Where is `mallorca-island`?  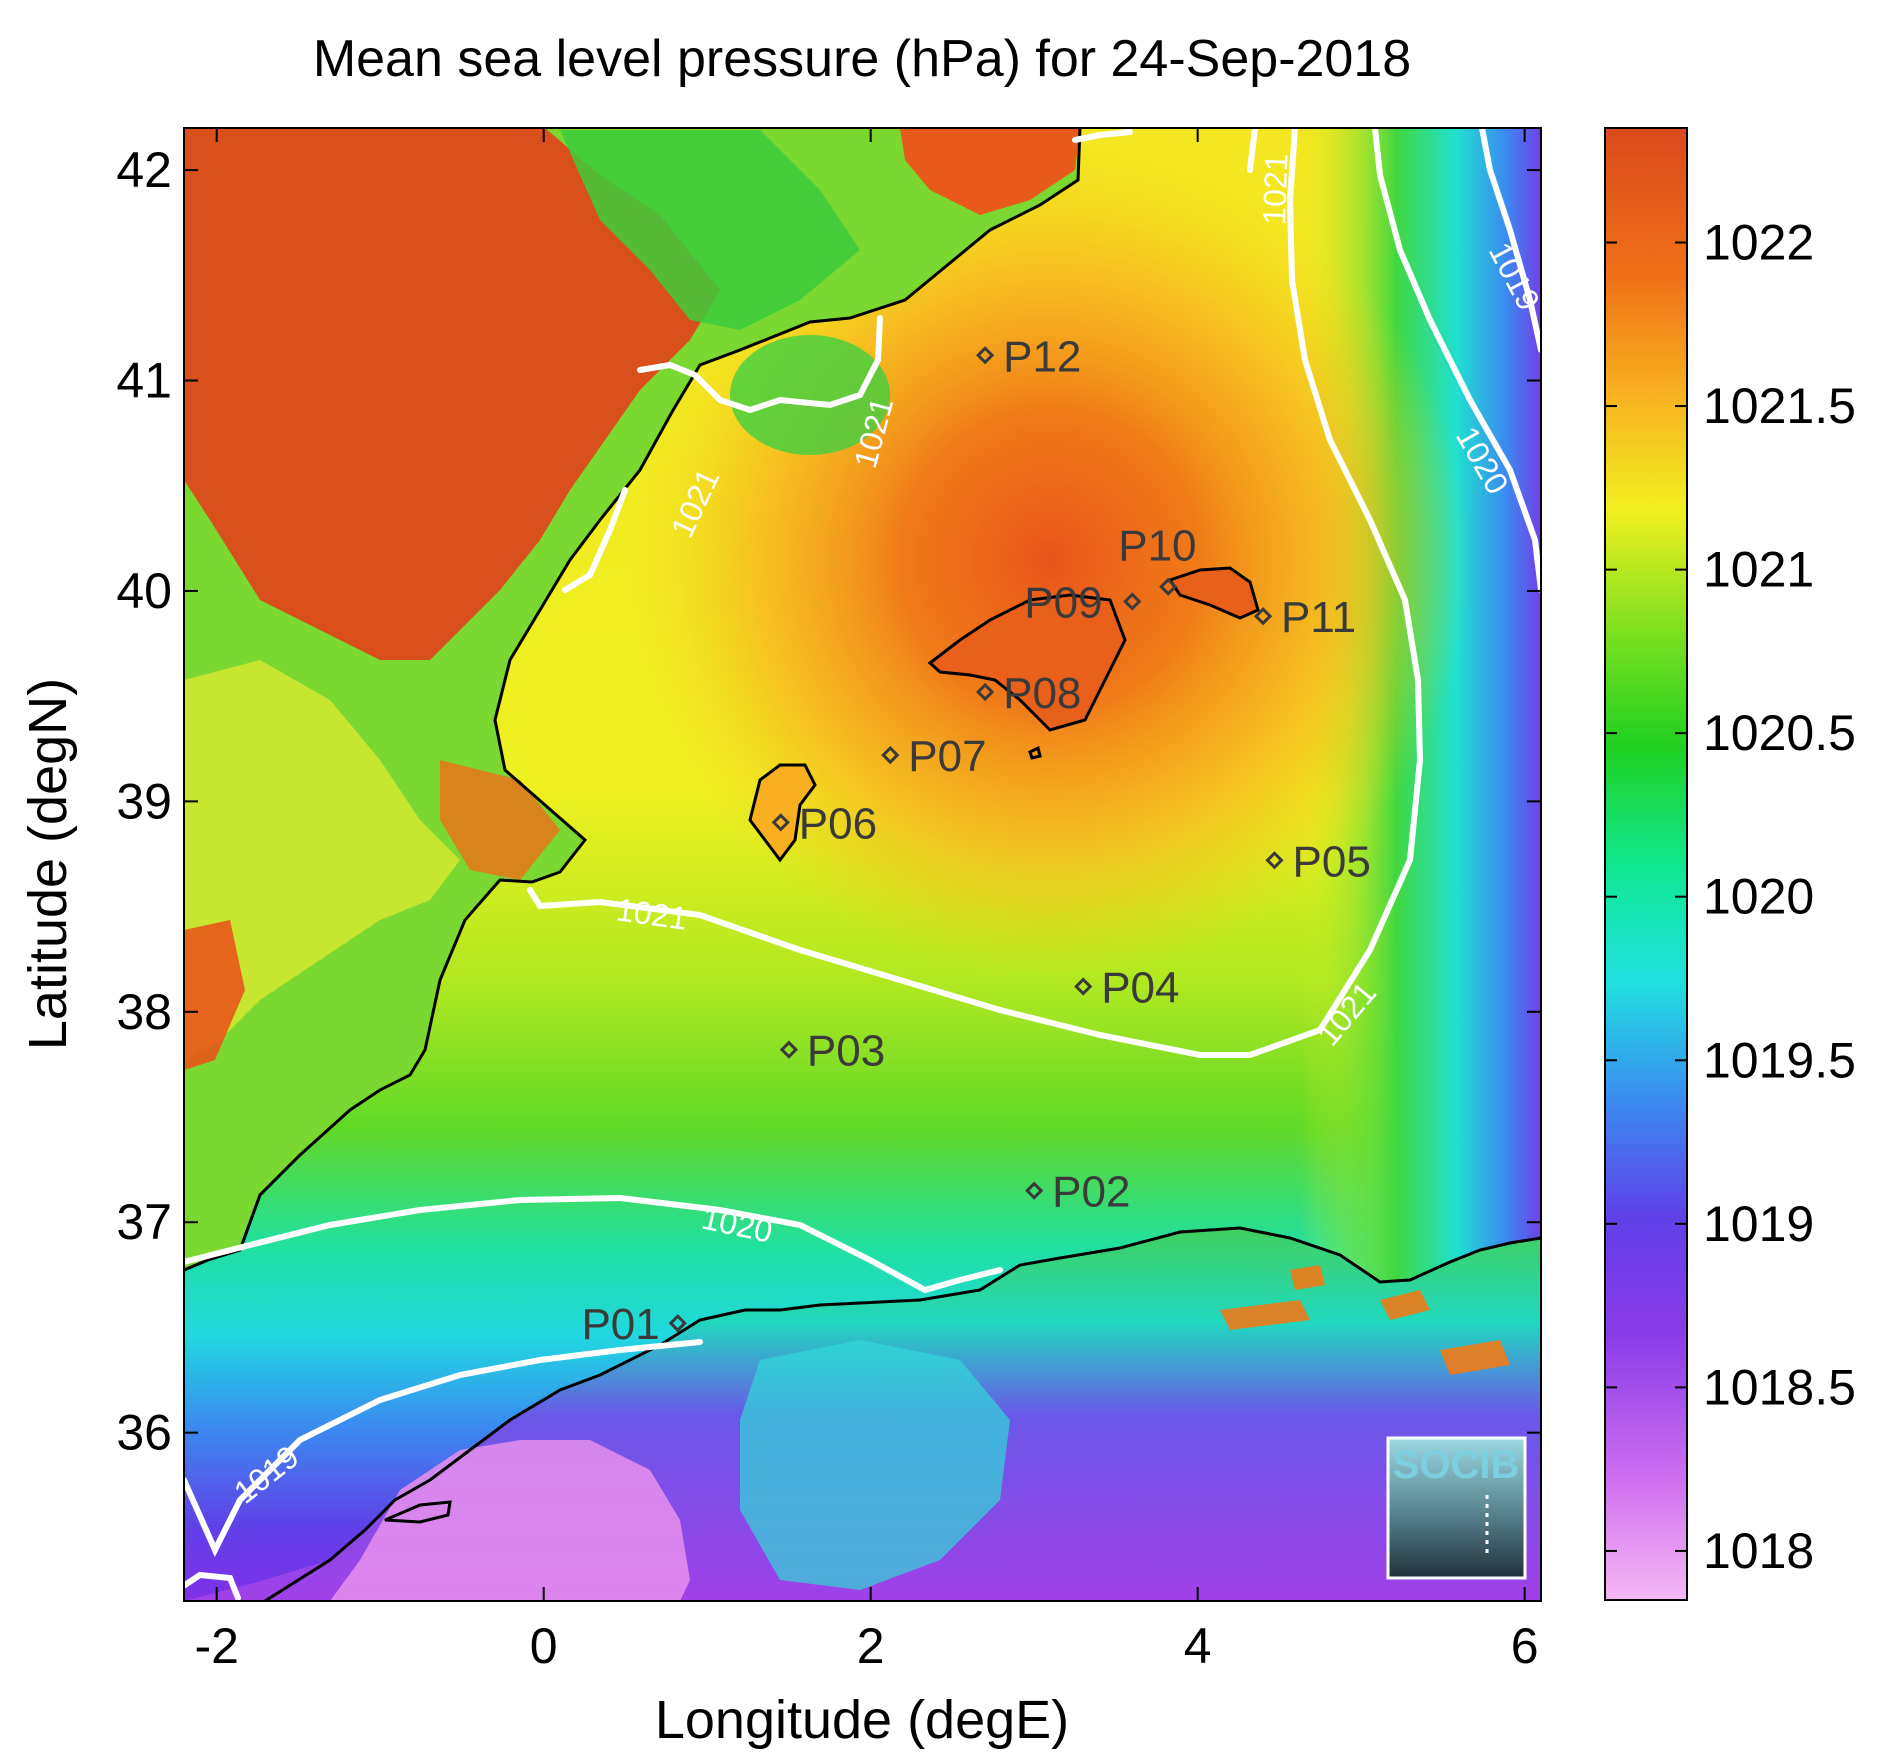 mallorca-island is located at coordinates (1027, 662).